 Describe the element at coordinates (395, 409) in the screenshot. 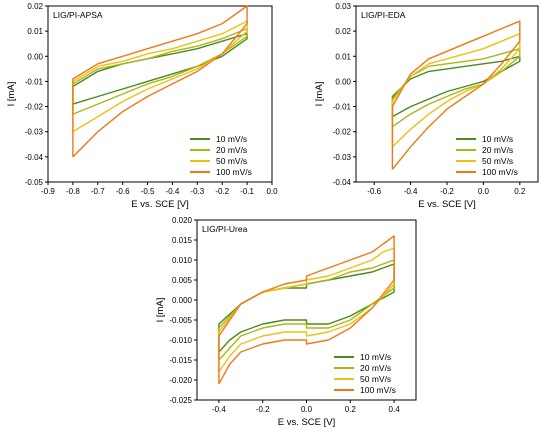

I see `x-tick-label: 0.4` at that location.